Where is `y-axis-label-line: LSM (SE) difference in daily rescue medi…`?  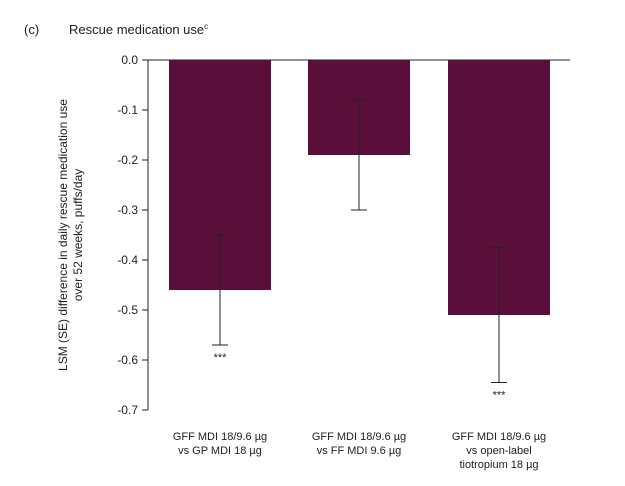
y-axis-label-line: LSM (SE) difference in daily rescue medi… is located at coordinates (63, 235).